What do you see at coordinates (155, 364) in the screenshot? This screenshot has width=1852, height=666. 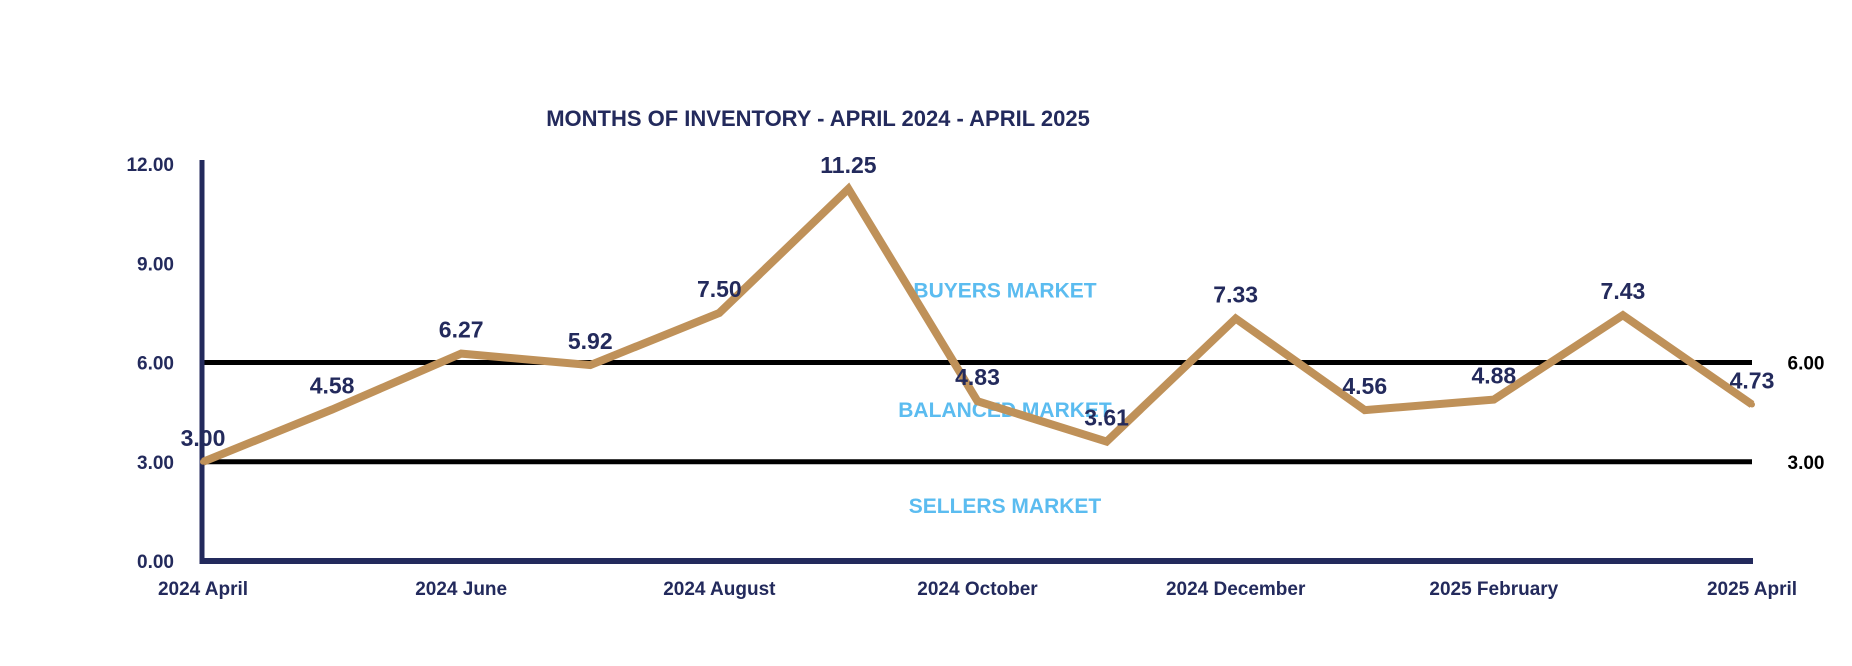 I see `y-tick-label: 6.00` at bounding box center [155, 364].